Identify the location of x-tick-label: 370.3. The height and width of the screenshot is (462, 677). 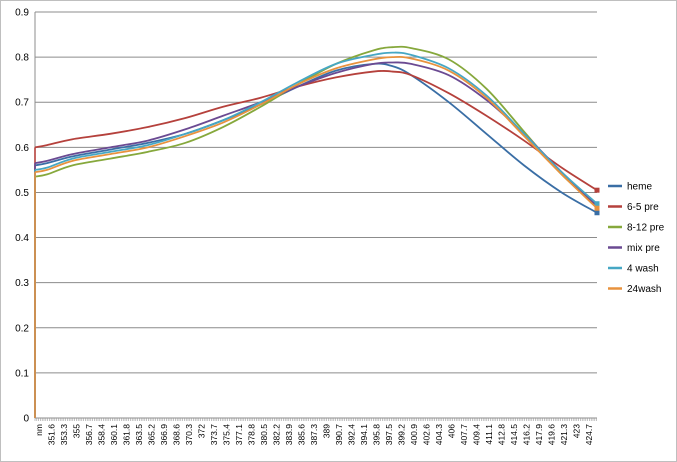
(189, 435).